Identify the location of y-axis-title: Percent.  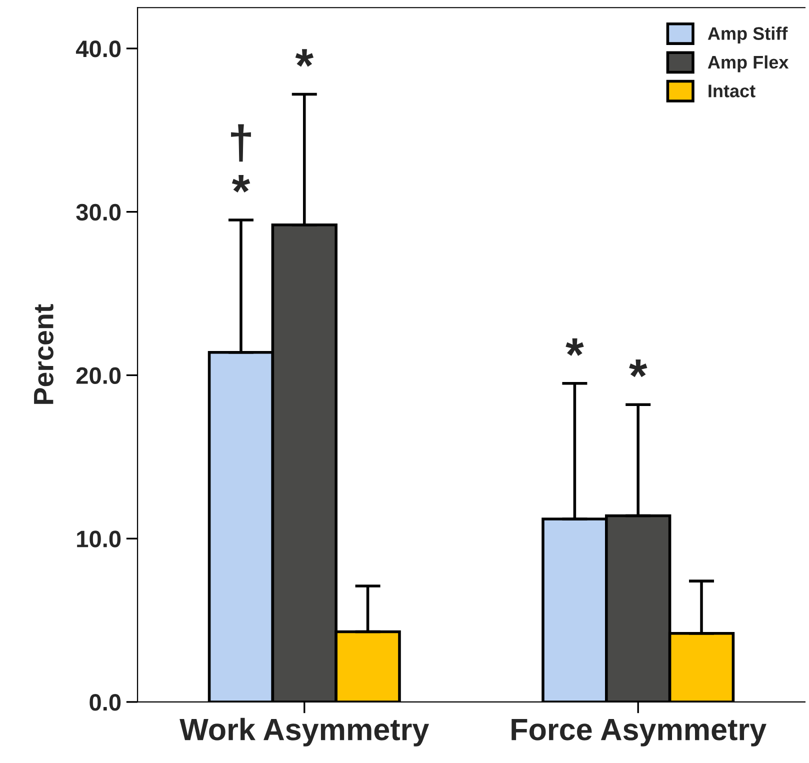
(44, 354).